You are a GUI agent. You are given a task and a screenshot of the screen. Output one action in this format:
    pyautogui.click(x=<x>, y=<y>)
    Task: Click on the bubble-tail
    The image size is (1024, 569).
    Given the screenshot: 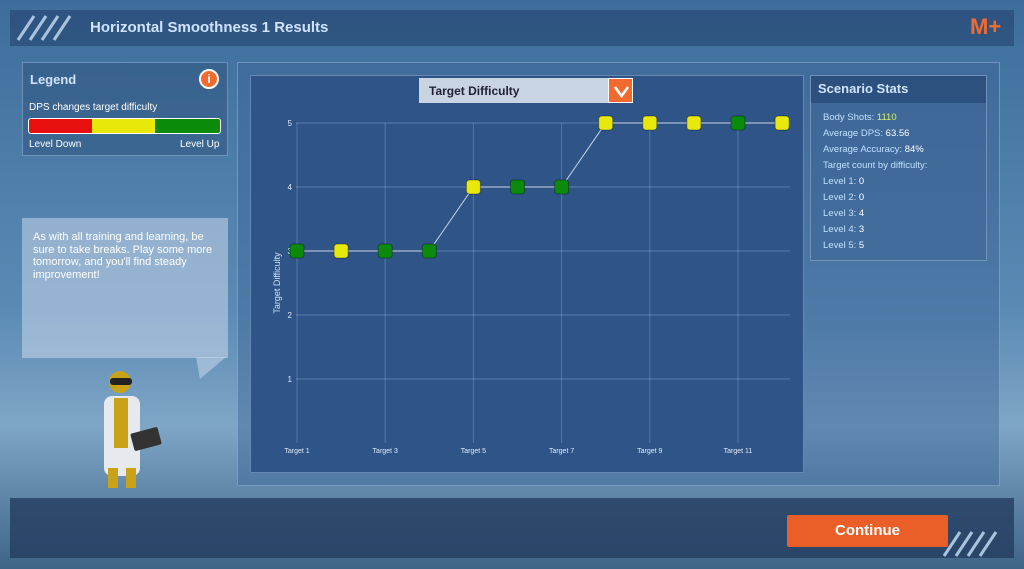 What is the action you would take?
    pyautogui.click(x=211, y=368)
    